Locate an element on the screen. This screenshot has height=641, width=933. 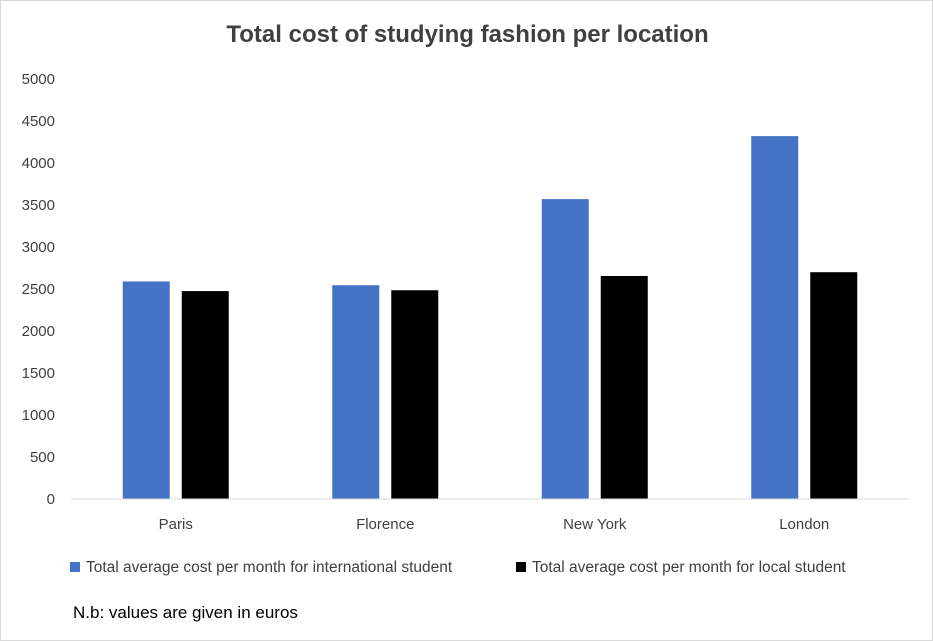
y-tick-label: 3000 is located at coordinates (38, 247).